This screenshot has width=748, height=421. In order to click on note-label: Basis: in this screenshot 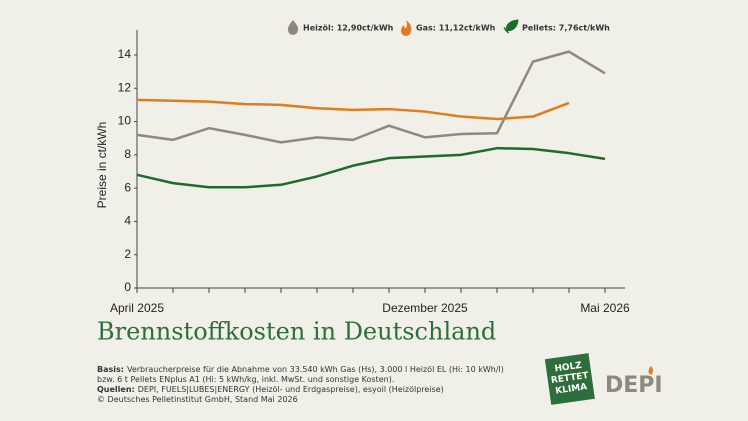, I will do `click(110, 369)`.